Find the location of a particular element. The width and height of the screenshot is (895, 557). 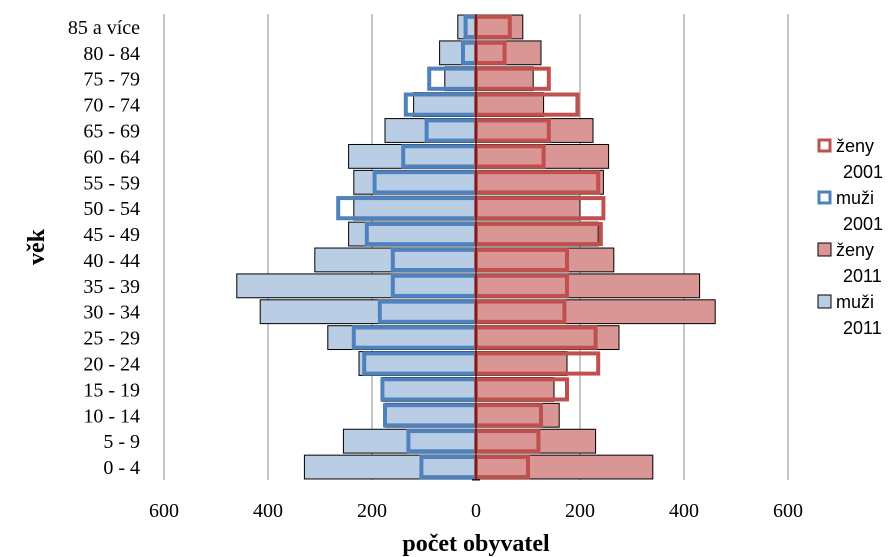

legend-label-ženy-2001: ženy is located at coordinates (855, 146).